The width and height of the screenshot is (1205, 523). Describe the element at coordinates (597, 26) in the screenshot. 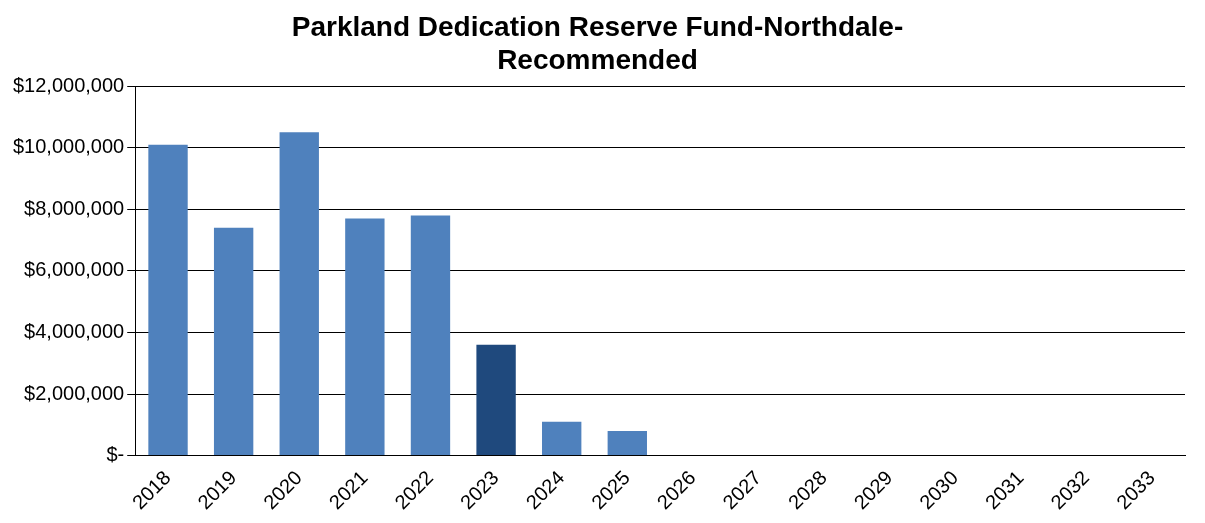

I see `text: Parkland Dedication Reserve Fund-Northdale-` at that location.